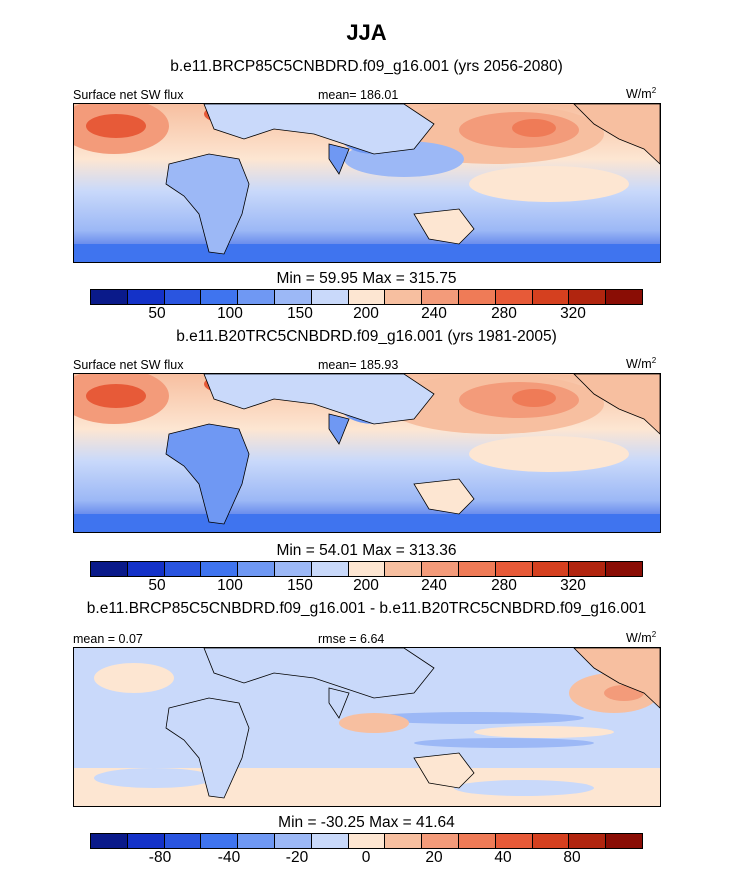  I want to click on colorbar-tick: 80, so click(572, 857).